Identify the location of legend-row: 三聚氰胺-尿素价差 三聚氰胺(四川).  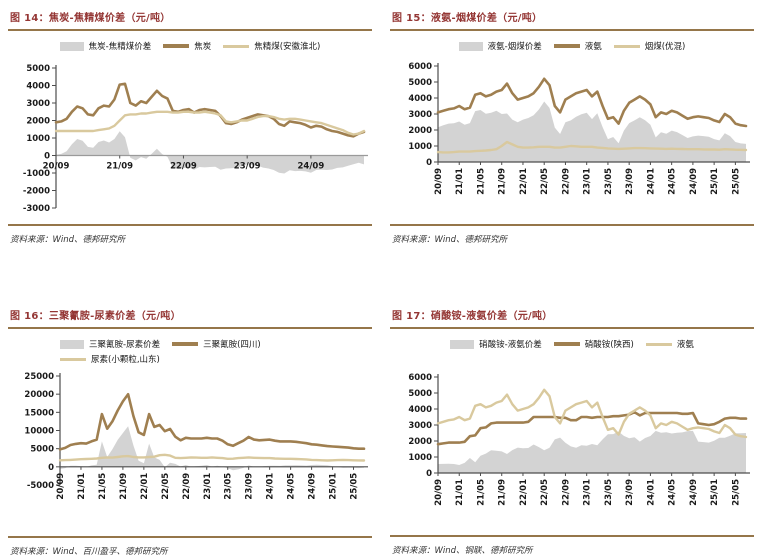
(160, 344).